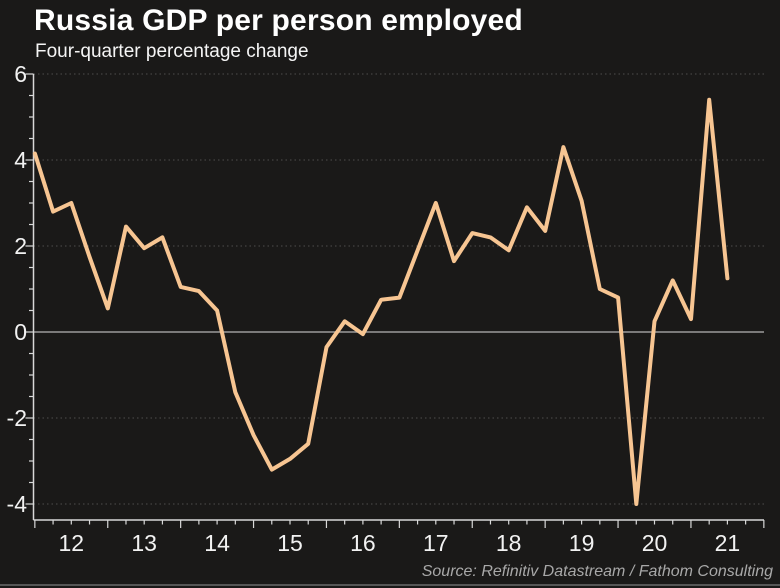 The image size is (780, 588). I want to click on x-tick-label: 19, so click(582, 543).